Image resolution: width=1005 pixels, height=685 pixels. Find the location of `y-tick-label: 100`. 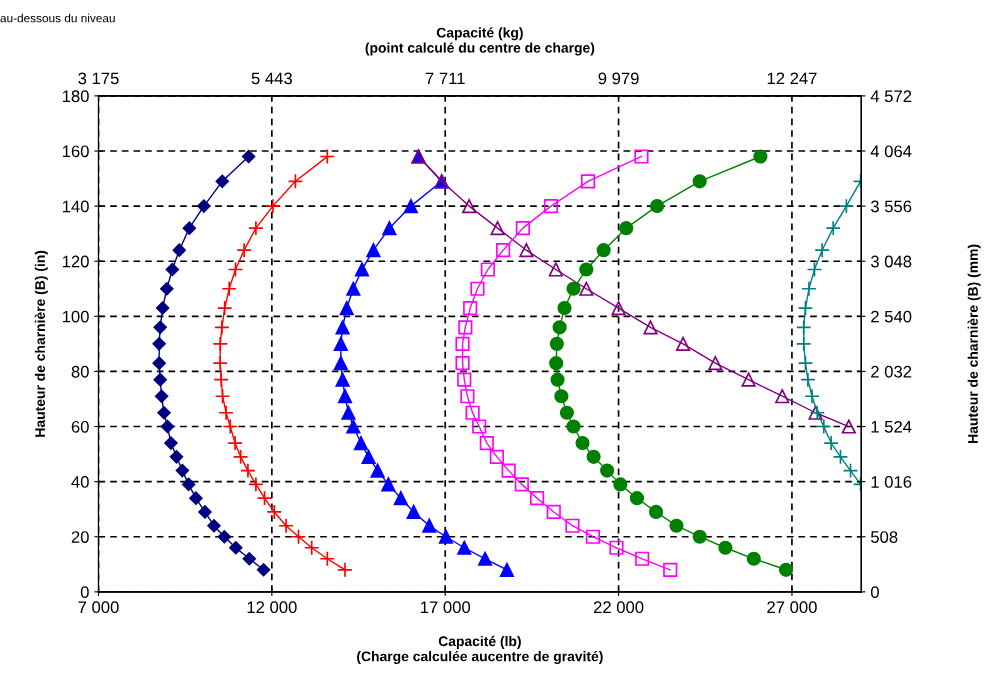

y-tick-label: 100 is located at coordinates (75, 316).